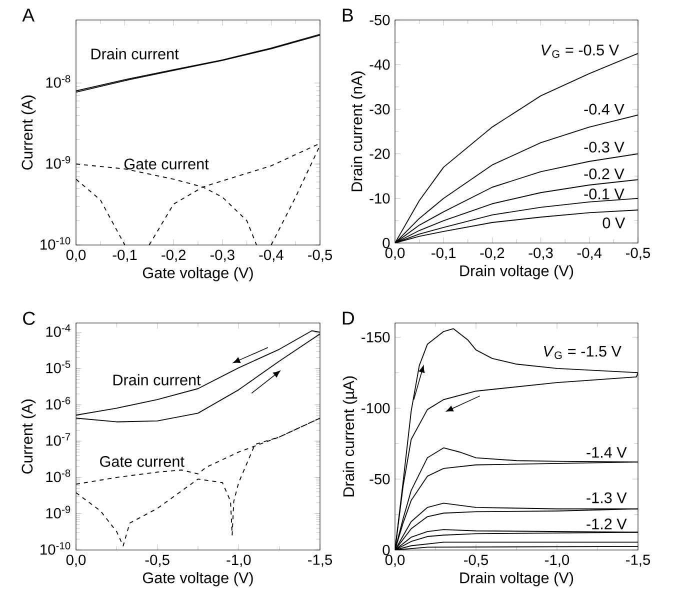 Image resolution: width=680 pixels, height=612 pixels. Describe the element at coordinates (29, 318) in the screenshot. I see `chart-title: C` at that location.